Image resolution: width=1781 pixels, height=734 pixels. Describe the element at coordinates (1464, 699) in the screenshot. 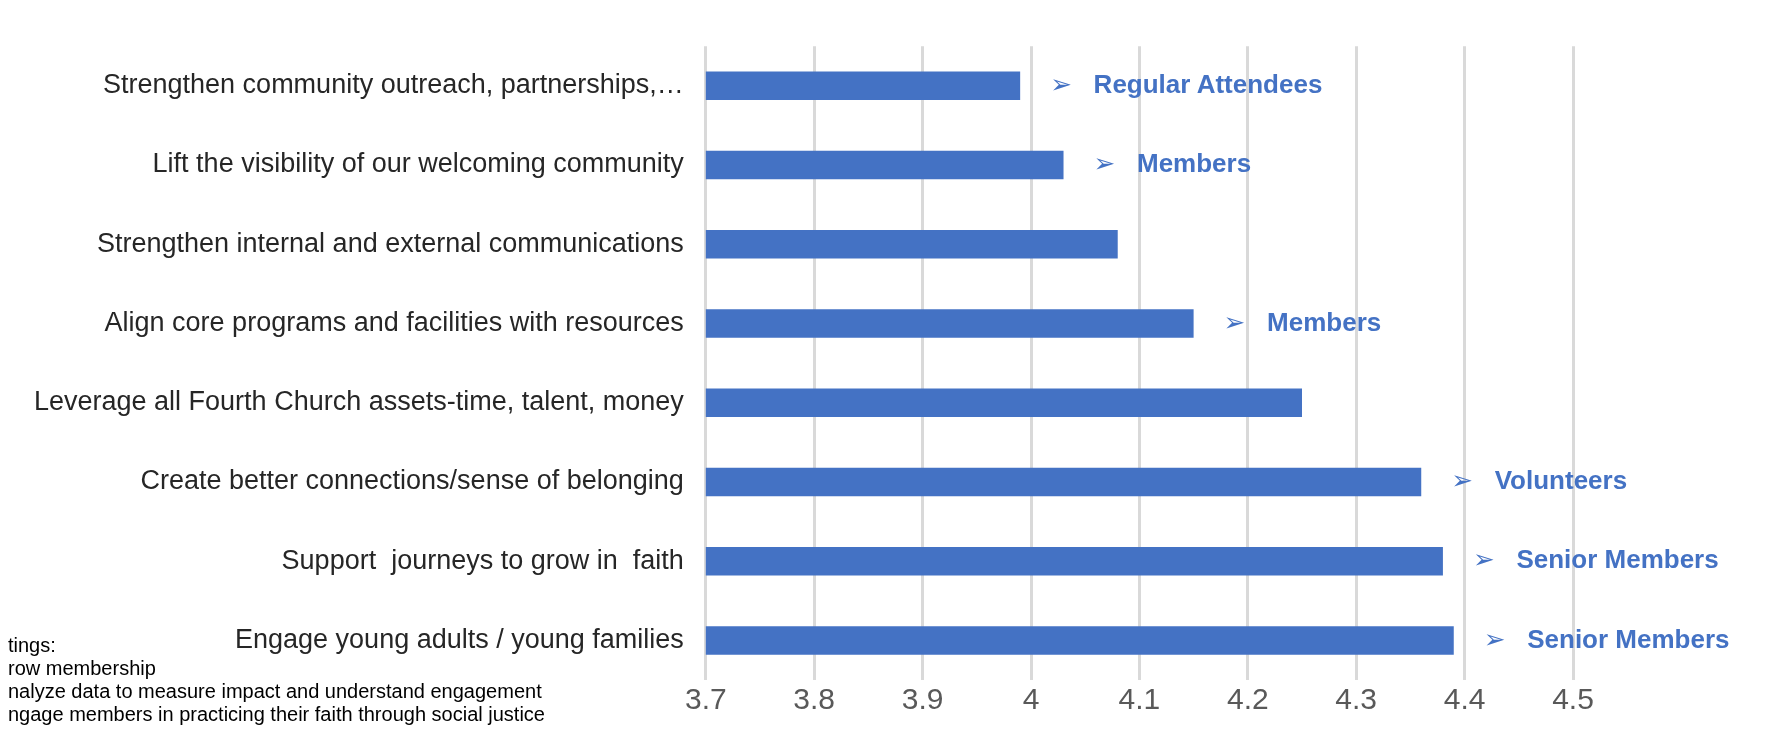

I see `x-tick-label: 4.4` at that location.